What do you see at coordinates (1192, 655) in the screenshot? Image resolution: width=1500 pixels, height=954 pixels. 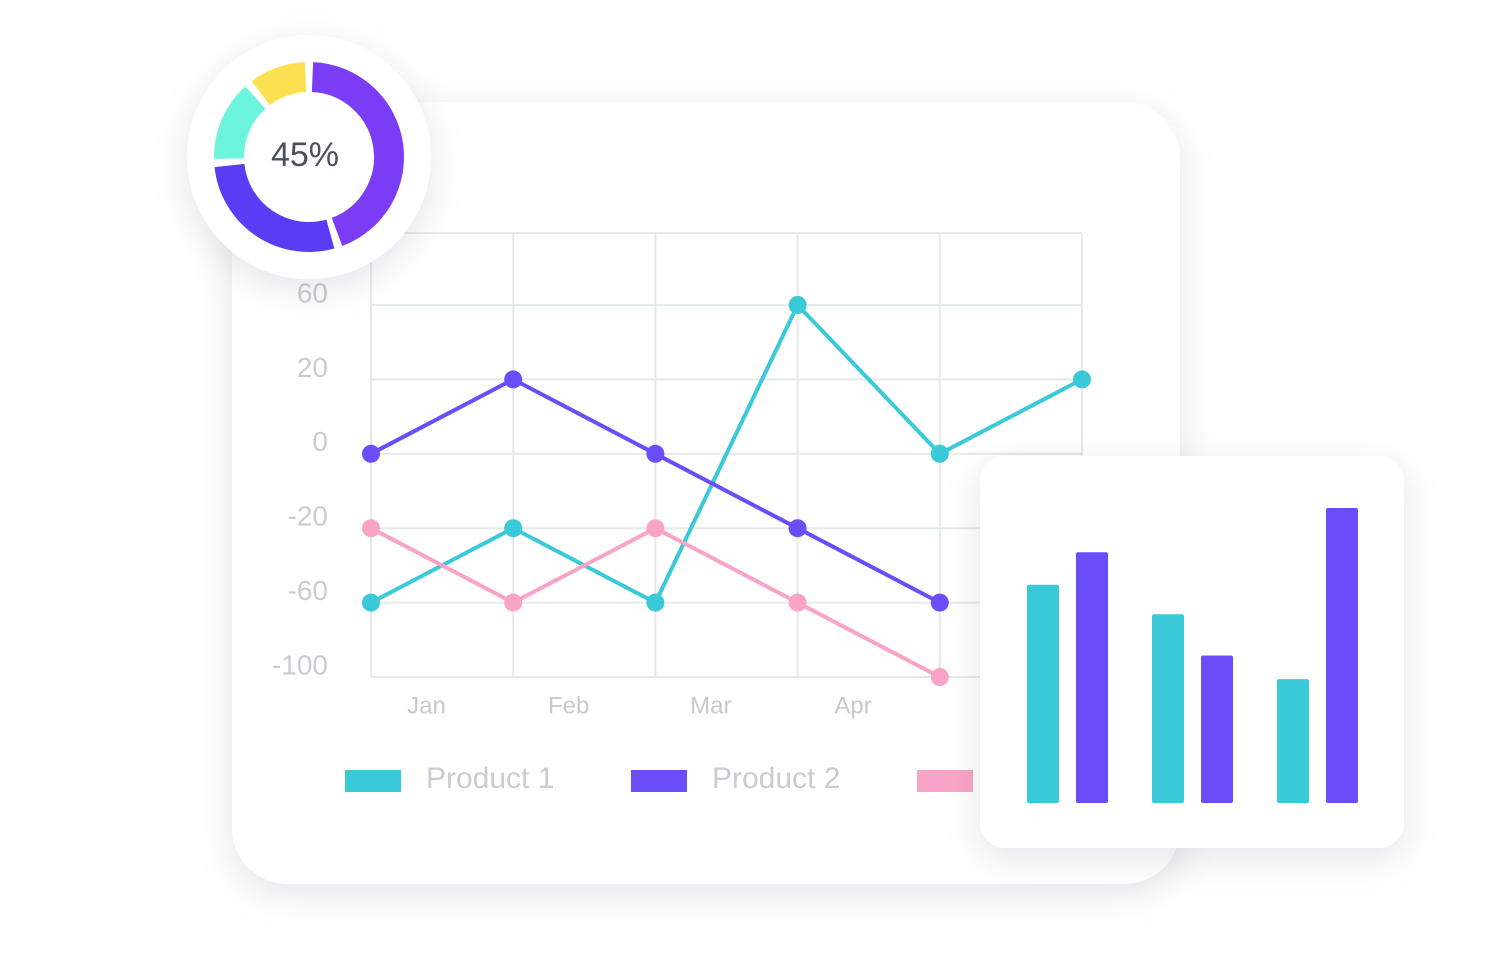 I see `bar-chart` at bounding box center [1192, 655].